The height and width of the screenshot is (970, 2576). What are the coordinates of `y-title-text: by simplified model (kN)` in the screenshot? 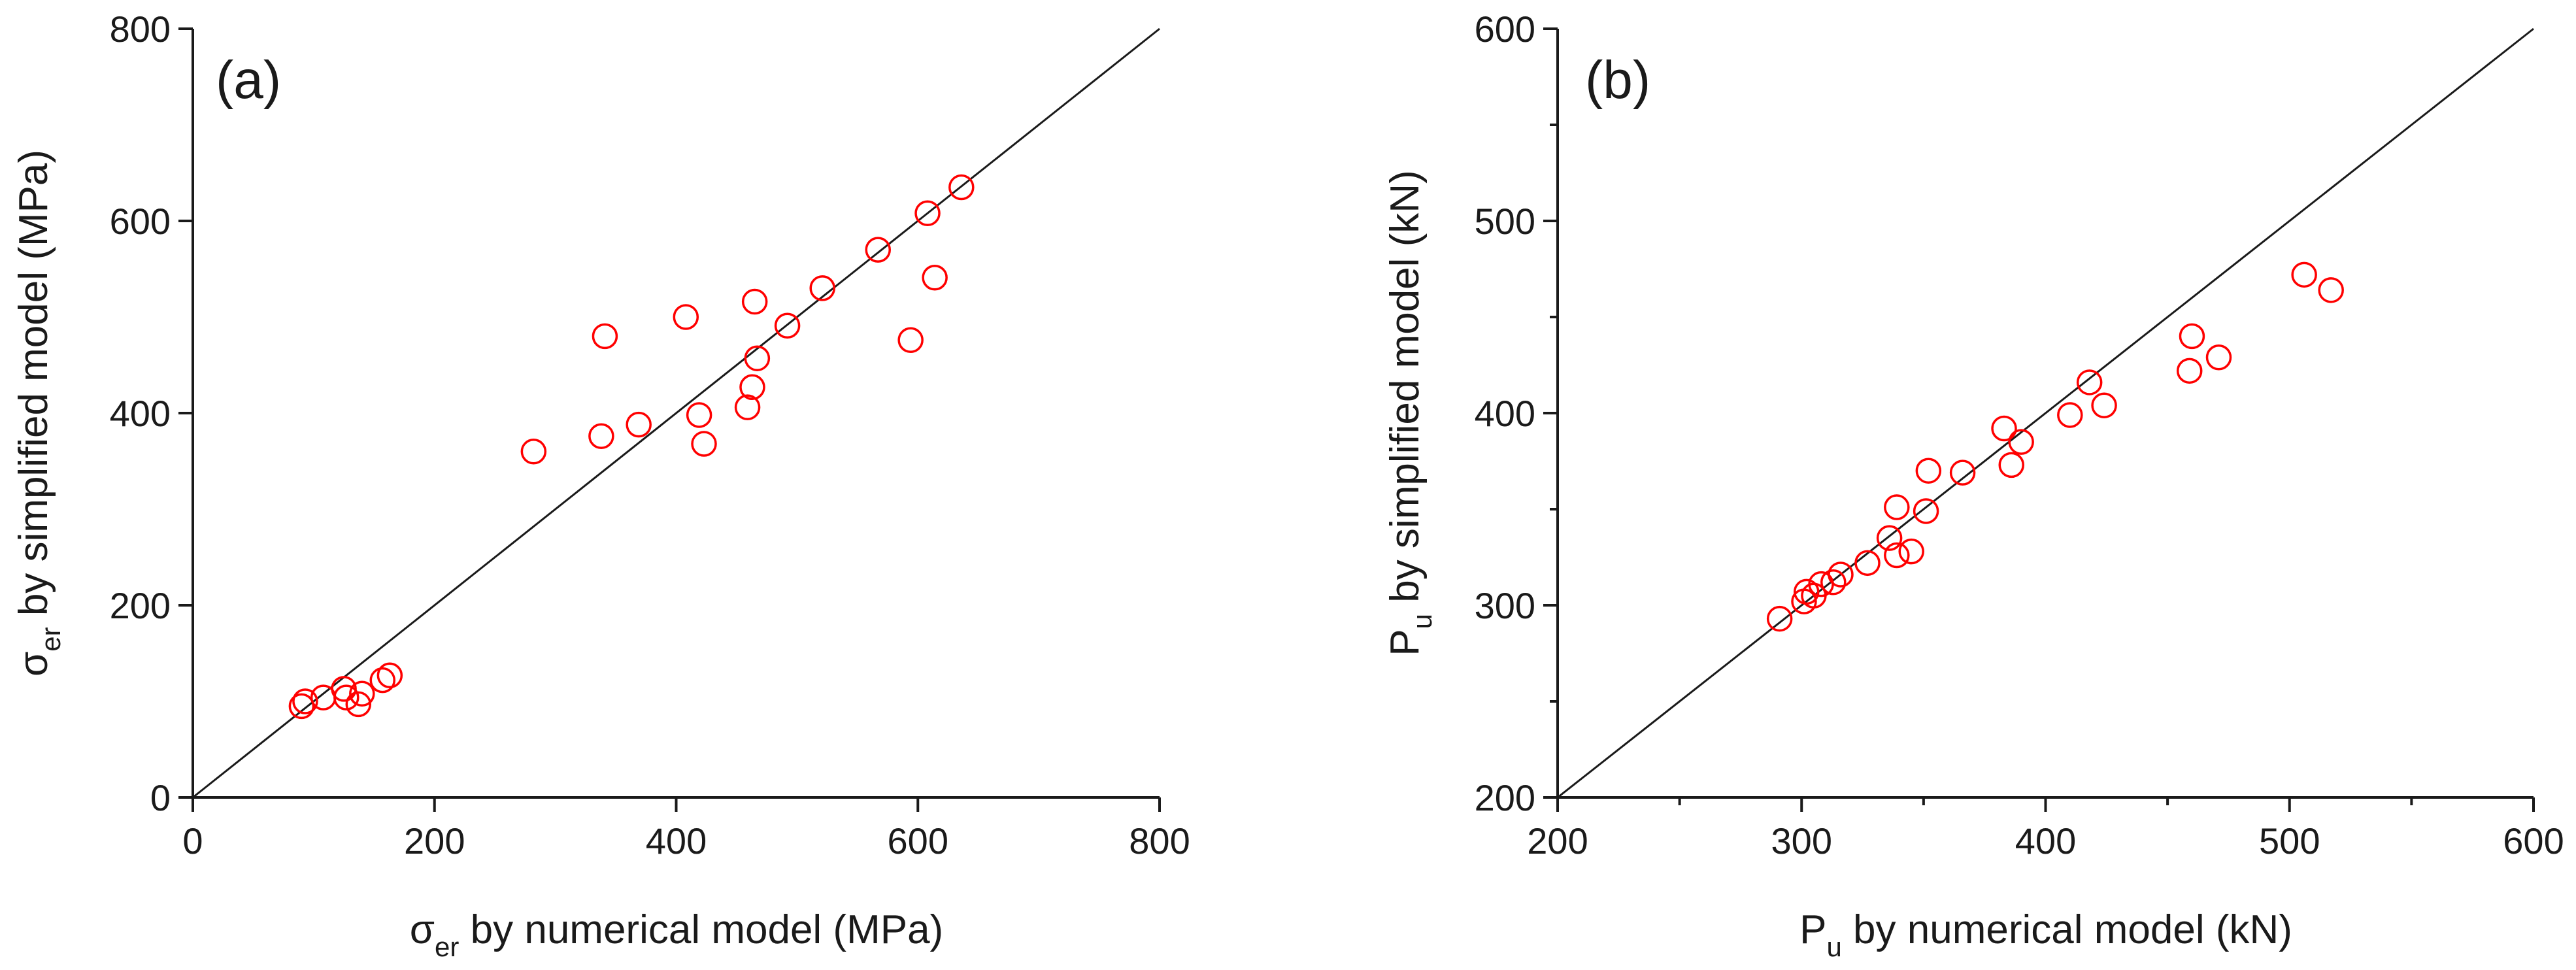 It's located at (1405, 392).